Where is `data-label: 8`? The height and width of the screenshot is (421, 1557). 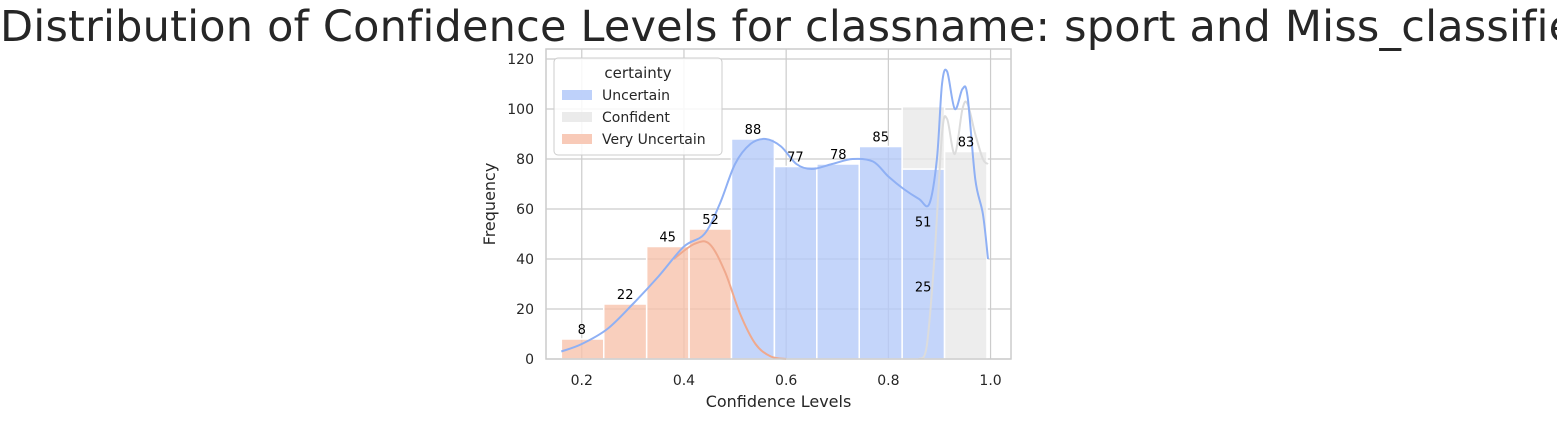 data-label: 8 is located at coordinates (582, 330).